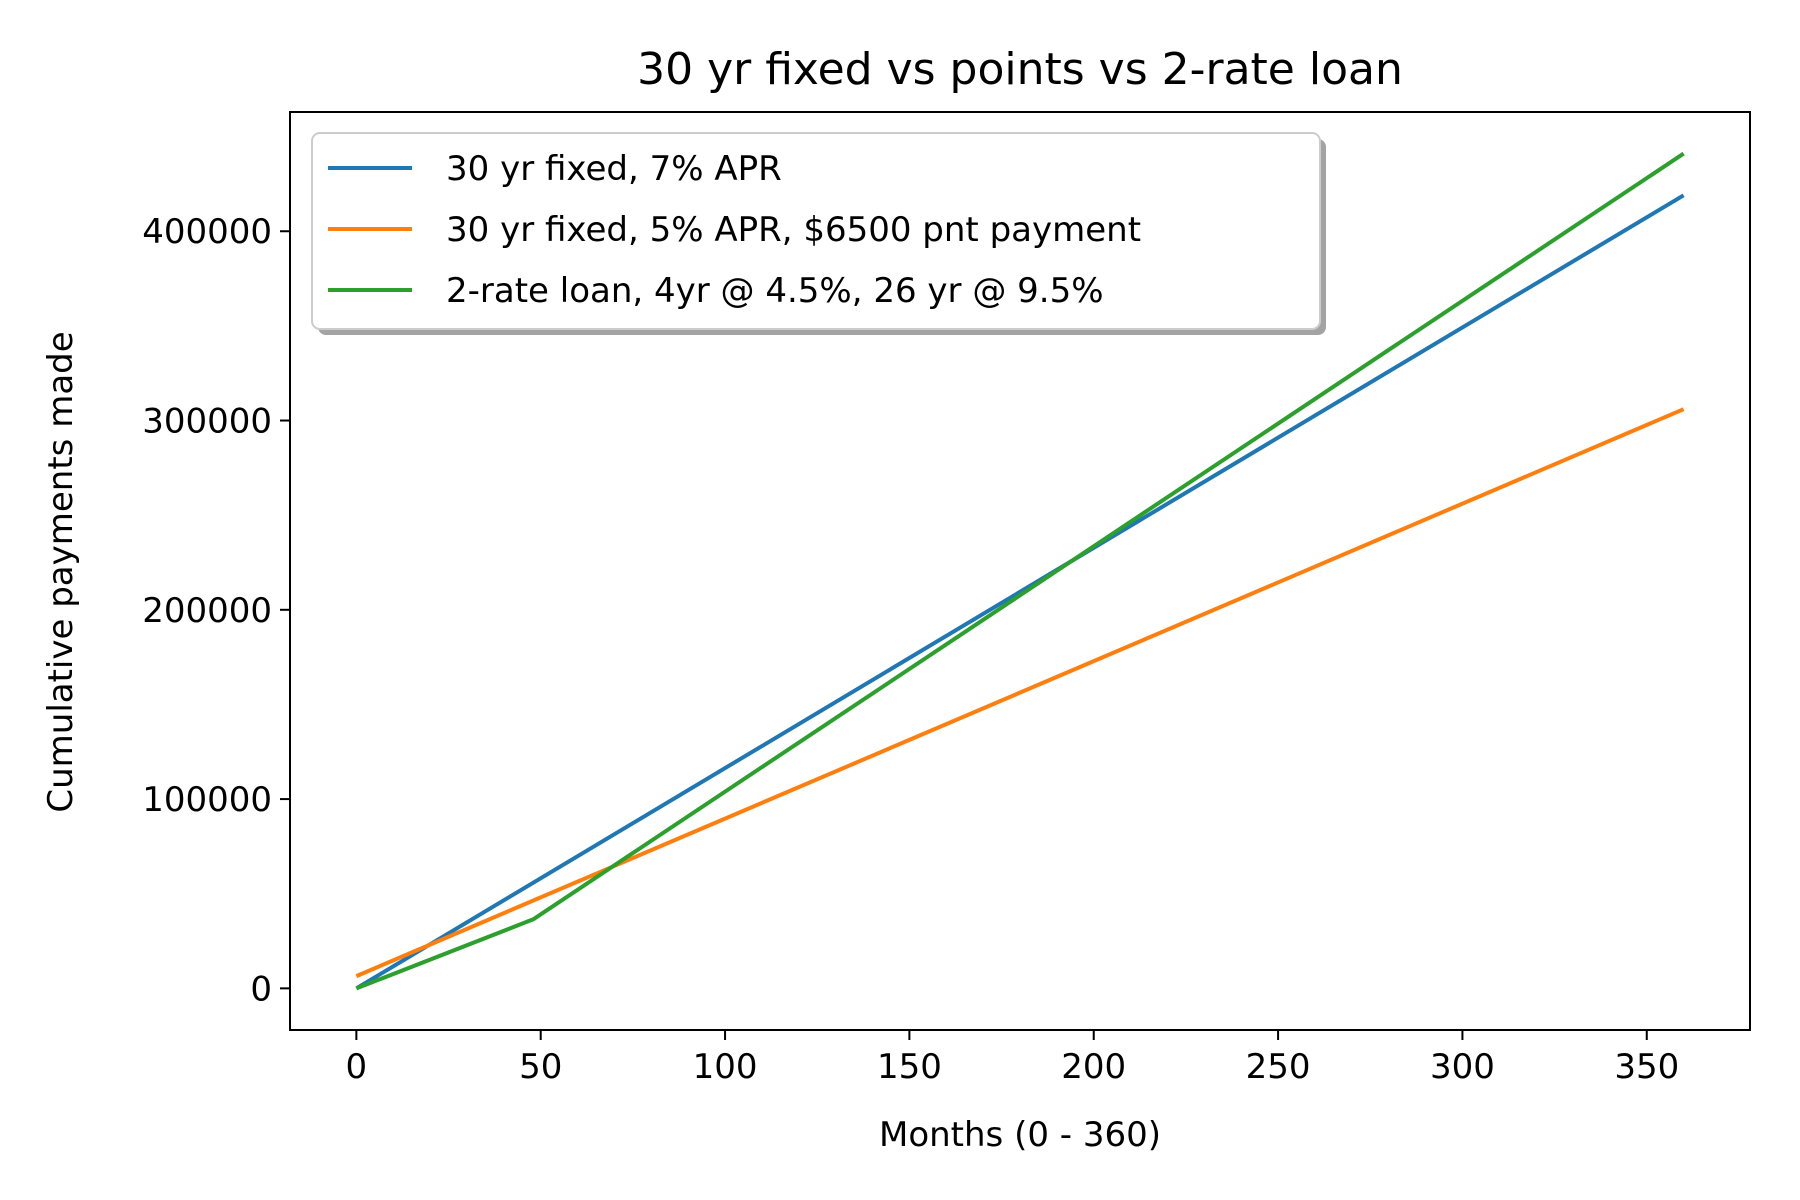 This screenshot has width=1800, height=1200. I want to click on x-axis: 0 50 100 150 200 250 300 350, so click(1012, 1058).